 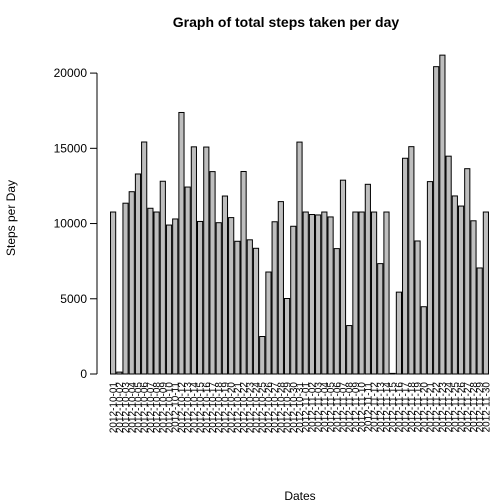 I want to click on x-tick-label: 2012-11-17, so click(x=406, y=407).